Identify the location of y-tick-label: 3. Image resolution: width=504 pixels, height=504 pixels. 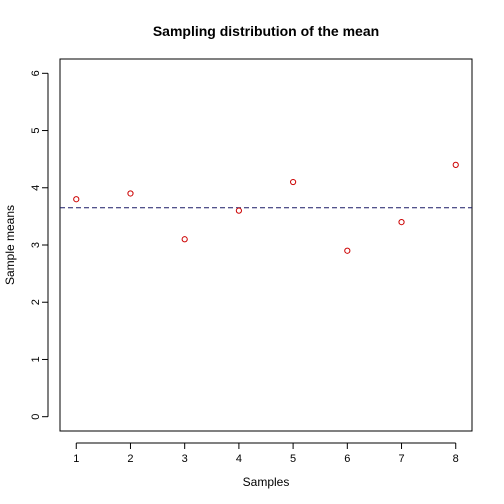
(36, 245).